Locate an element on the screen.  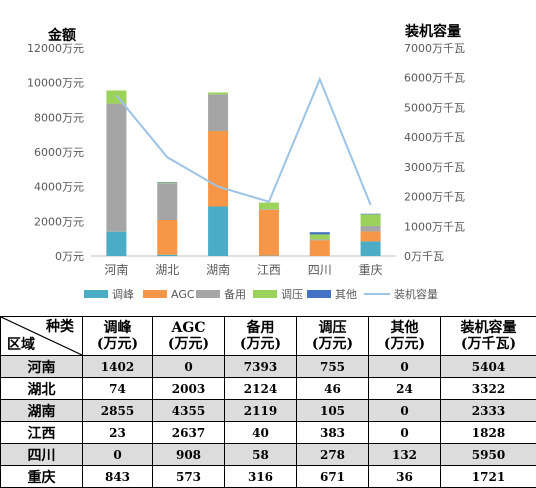
table-cell: 2124 is located at coordinates (261, 389).